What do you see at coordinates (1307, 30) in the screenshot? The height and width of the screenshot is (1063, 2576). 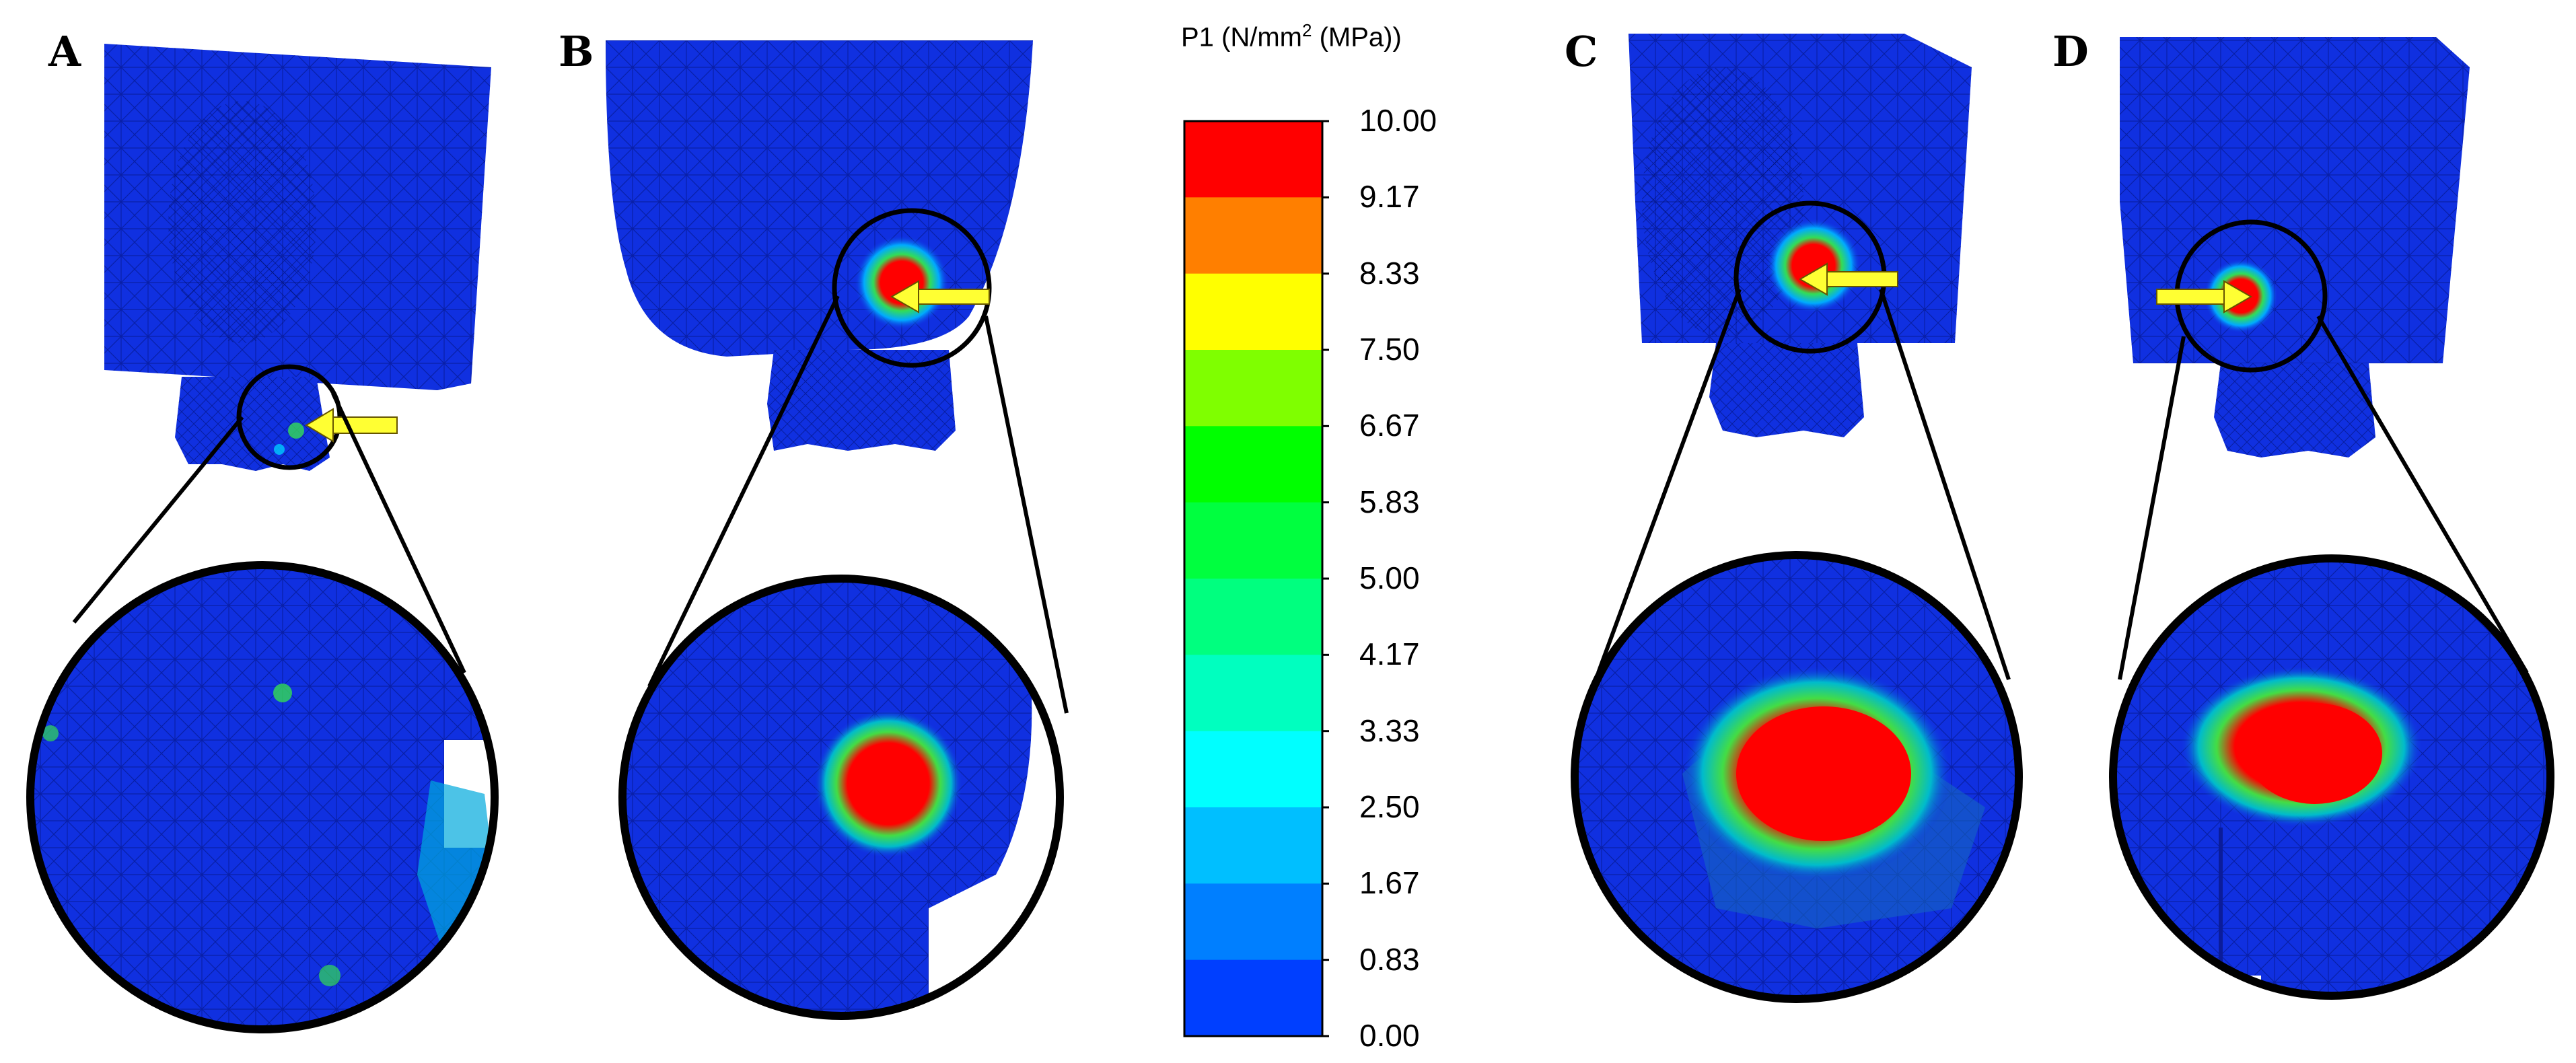 I see `color-scale-title-sup: 2` at bounding box center [1307, 30].